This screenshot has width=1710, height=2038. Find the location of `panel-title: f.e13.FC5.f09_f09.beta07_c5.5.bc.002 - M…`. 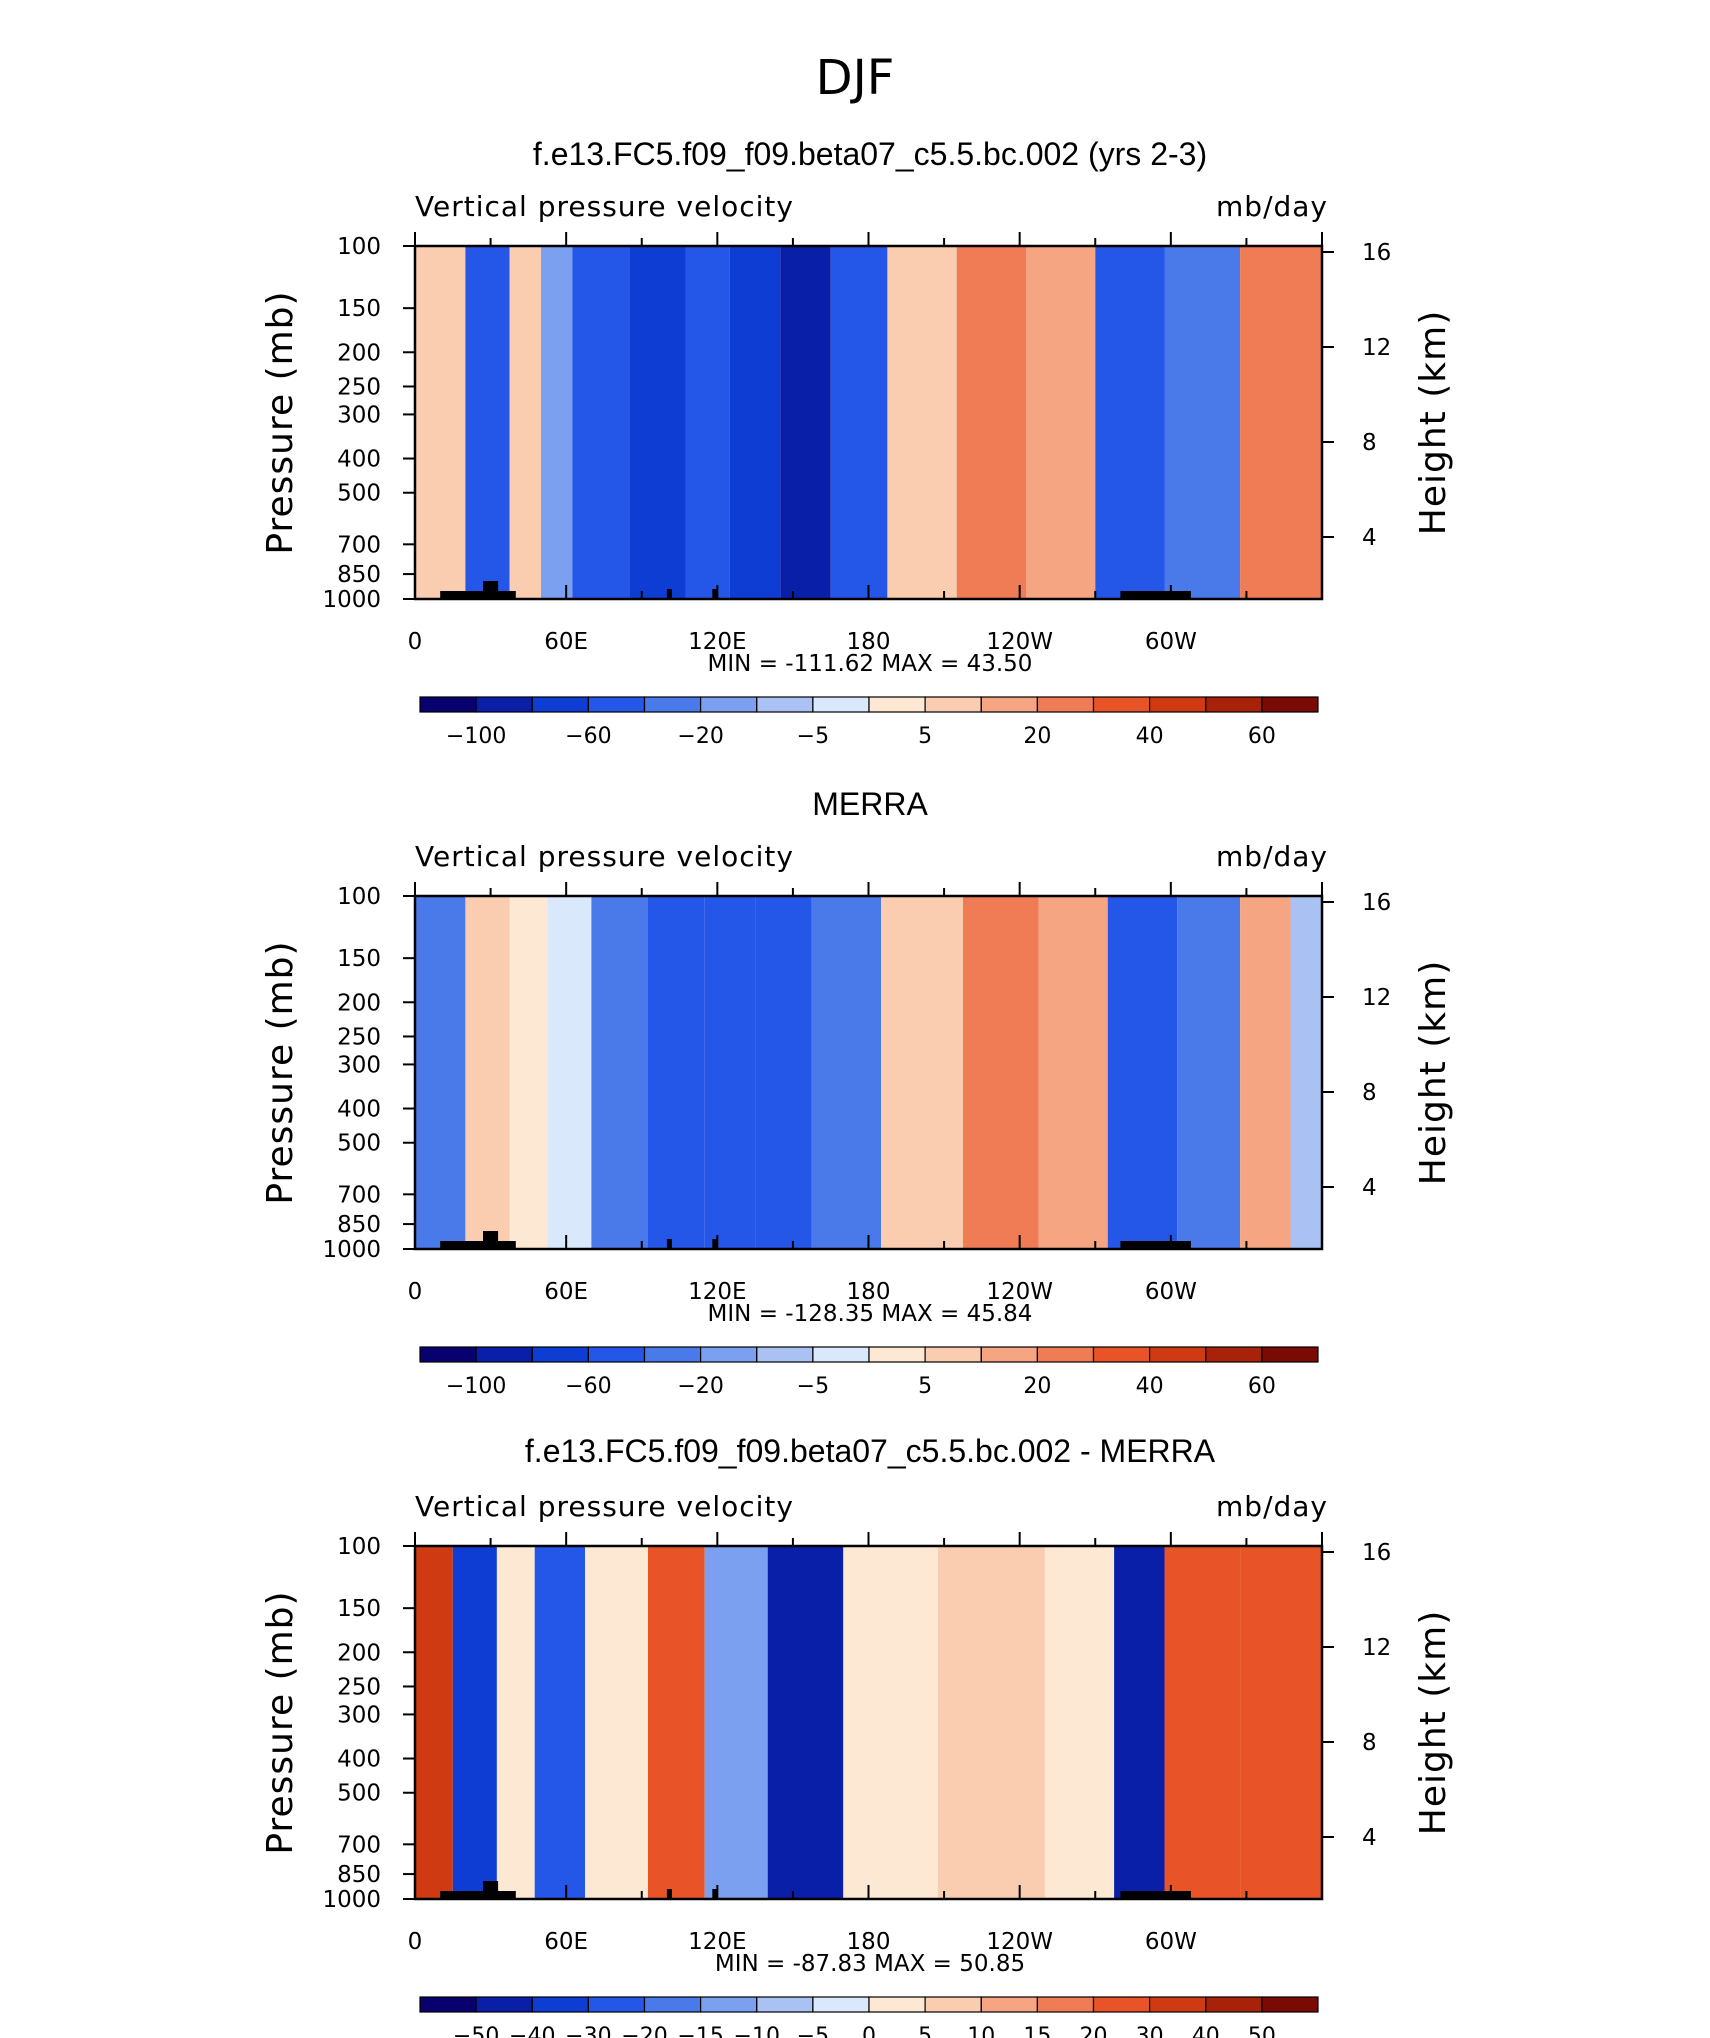

panel-title: f.e13.FC5.f09_f09.beta07_c5.5.bc.002 - M… is located at coordinates (870, 1451).